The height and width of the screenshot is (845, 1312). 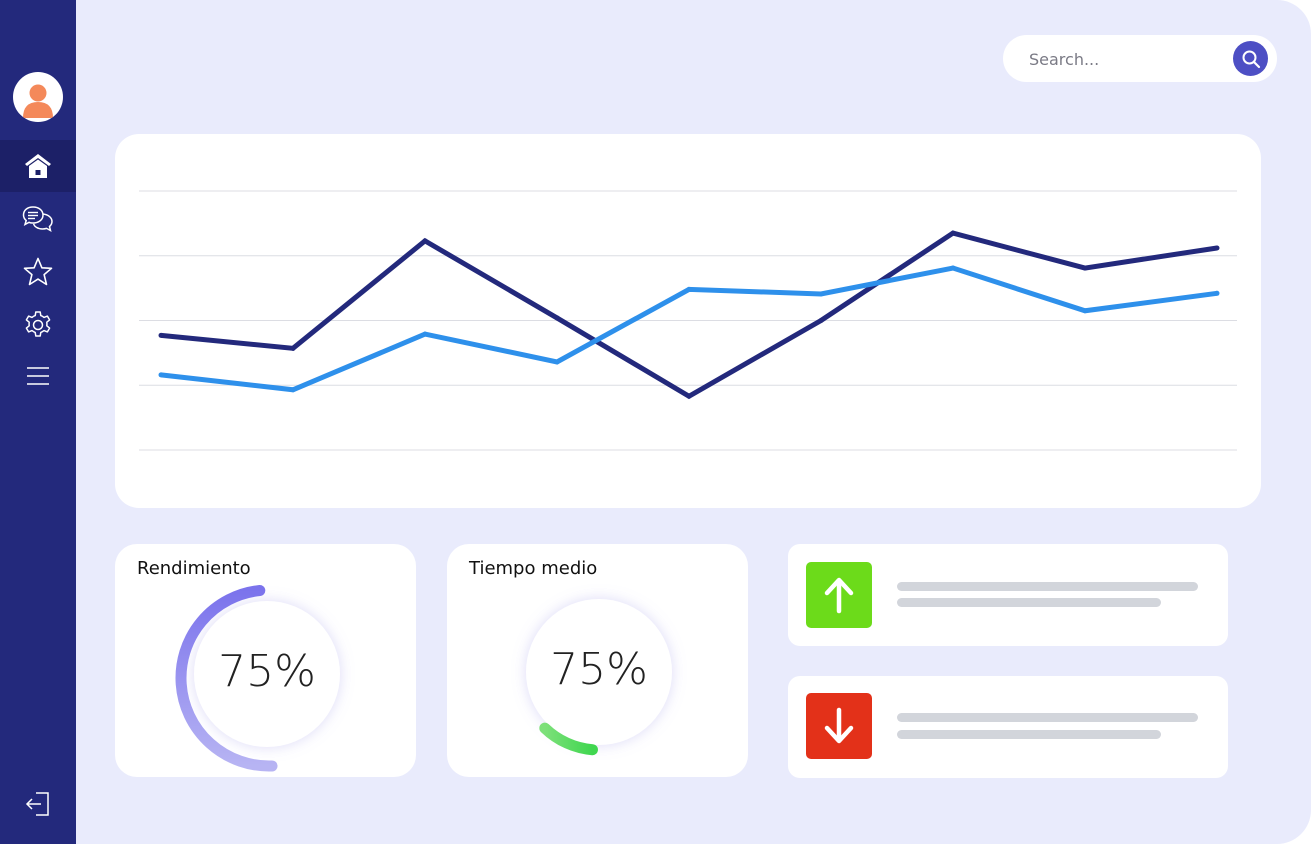 I want to click on logout-button, so click(x=38, y=804).